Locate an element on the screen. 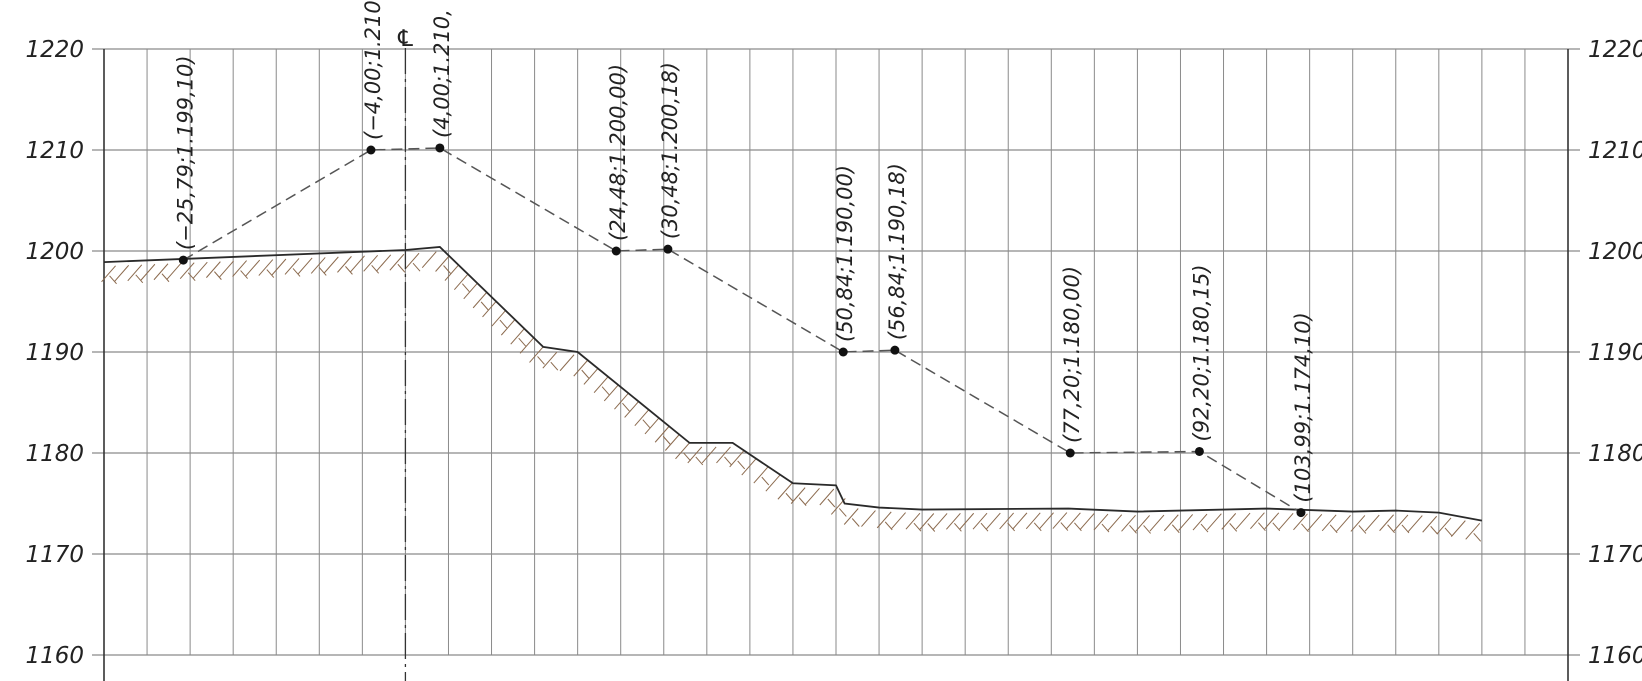 The height and width of the screenshot is (681, 1642). y-tick-label-left: 1170 is located at coordinates (54, 555).